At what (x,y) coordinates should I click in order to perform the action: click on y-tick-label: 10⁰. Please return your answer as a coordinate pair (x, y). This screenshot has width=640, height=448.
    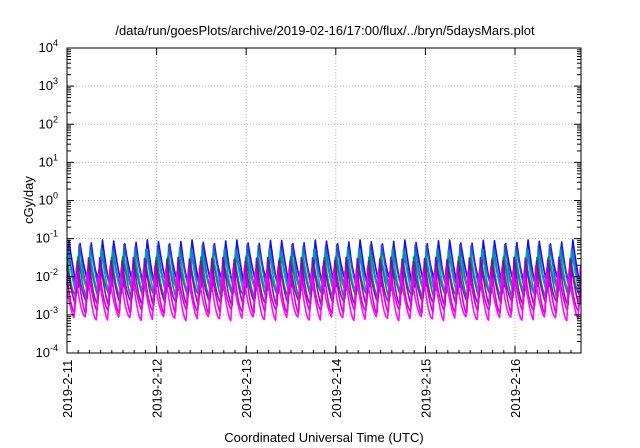
    Looking at the image, I should click on (48, 199).